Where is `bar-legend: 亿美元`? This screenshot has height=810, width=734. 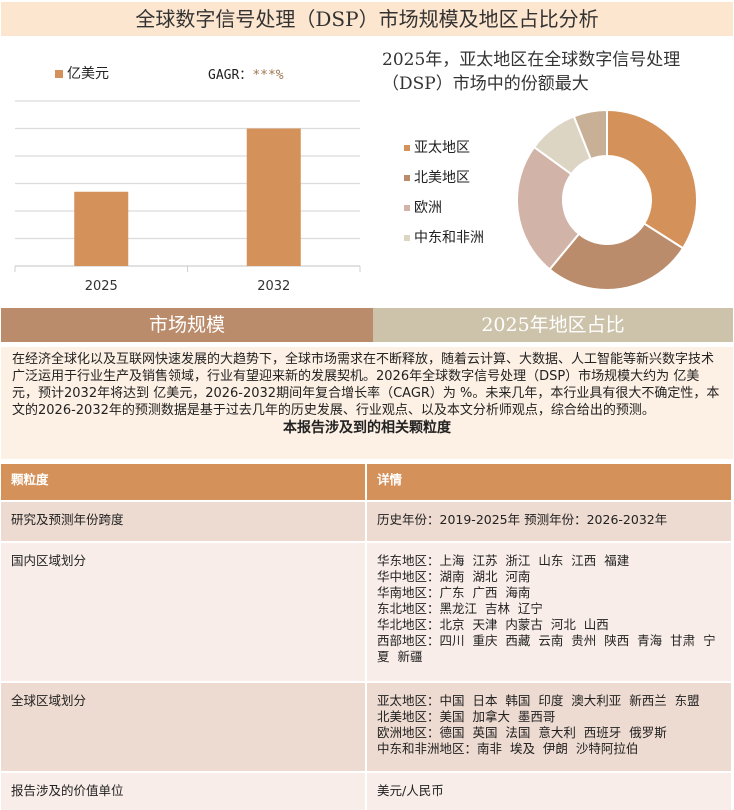
bar-legend: 亿美元 is located at coordinates (82, 73).